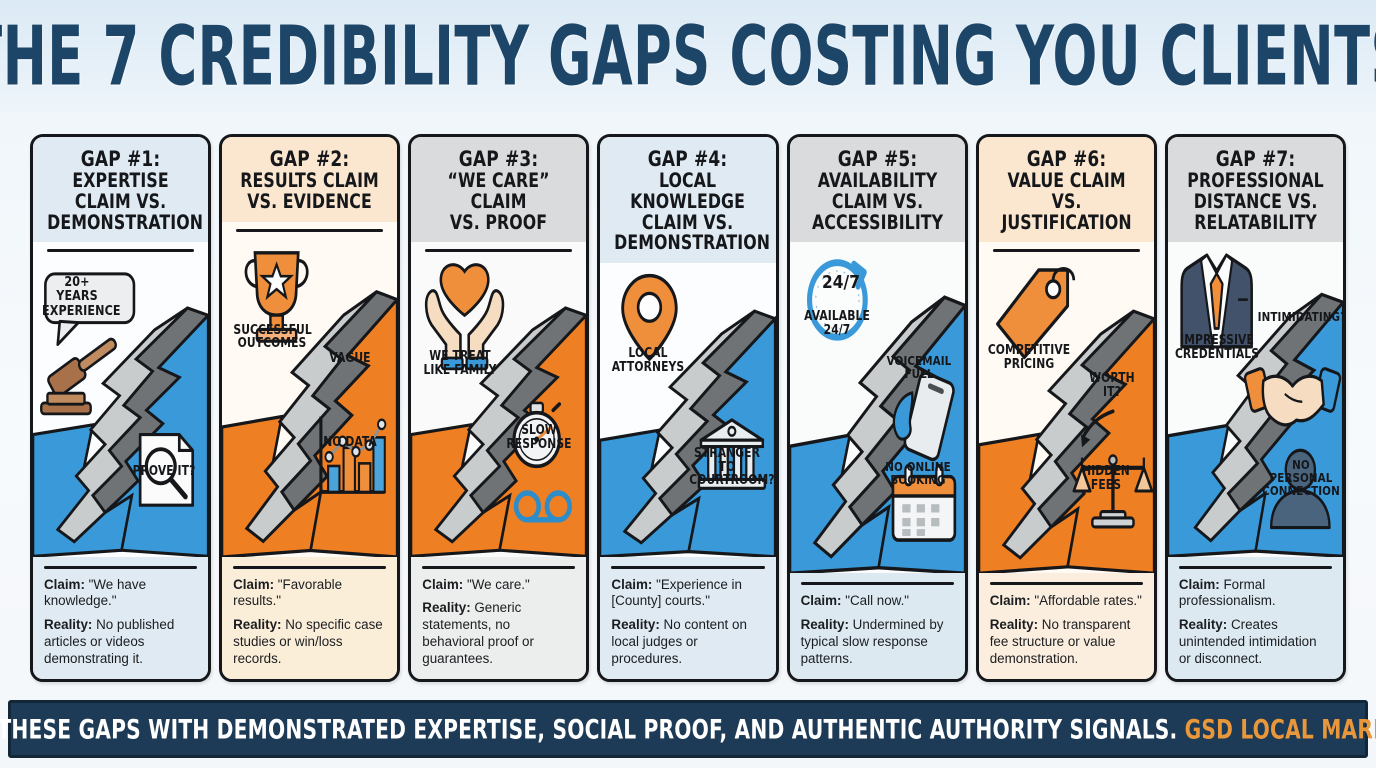  I want to click on claim-label-5: Claim:, so click(821, 601).